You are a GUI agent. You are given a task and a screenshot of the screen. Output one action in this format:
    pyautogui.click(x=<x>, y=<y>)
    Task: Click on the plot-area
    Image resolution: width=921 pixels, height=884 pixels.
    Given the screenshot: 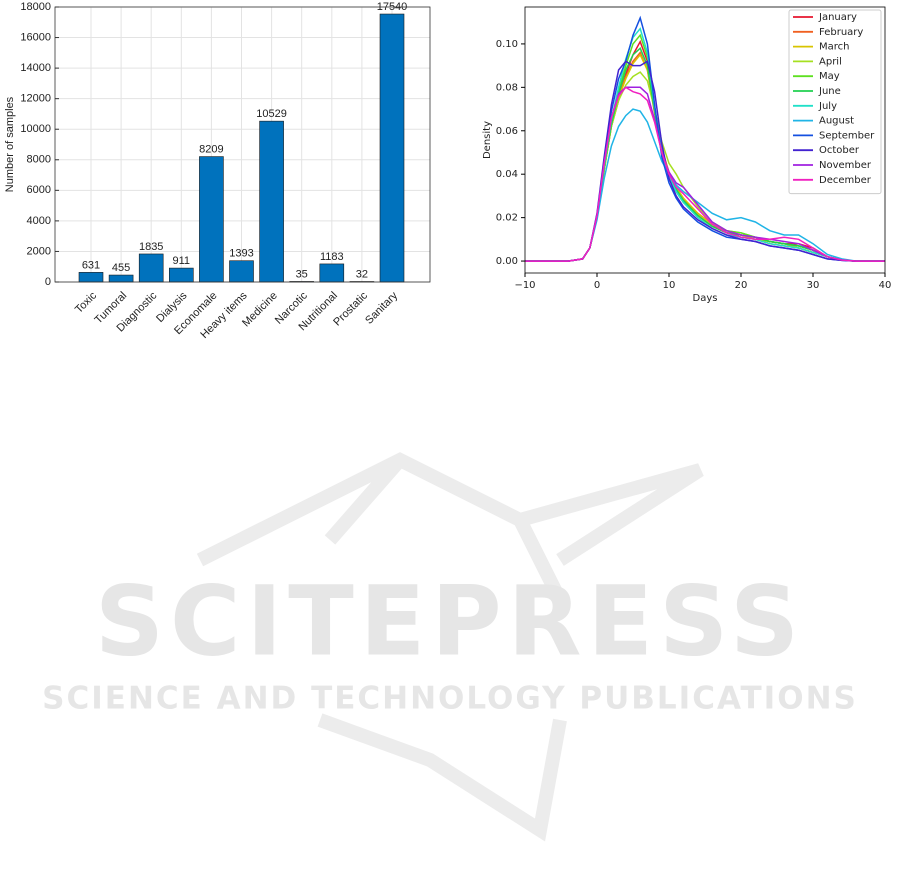 What is the action you would take?
    pyautogui.click(x=242, y=144)
    